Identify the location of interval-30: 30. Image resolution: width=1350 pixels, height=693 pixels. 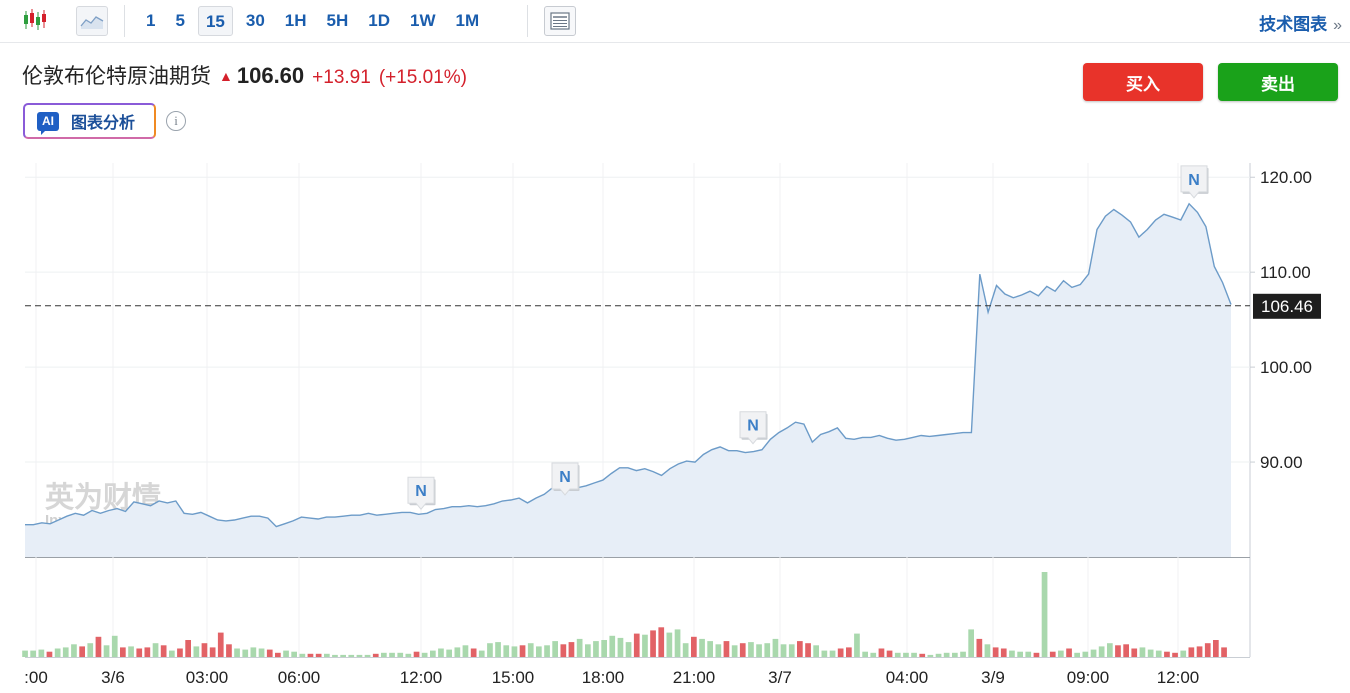
(255, 20).